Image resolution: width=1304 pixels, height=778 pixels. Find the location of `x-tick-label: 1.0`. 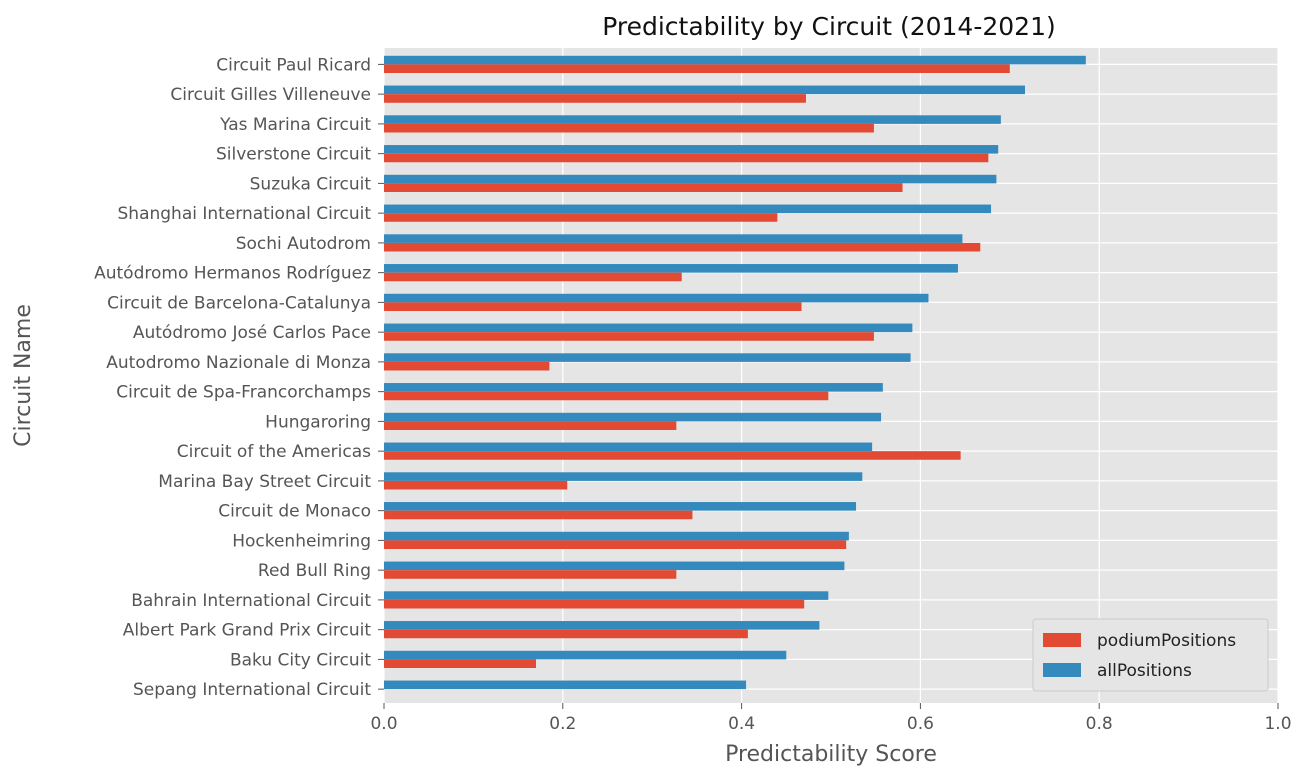

x-tick-label: 1.0 is located at coordinates (1277, 724).